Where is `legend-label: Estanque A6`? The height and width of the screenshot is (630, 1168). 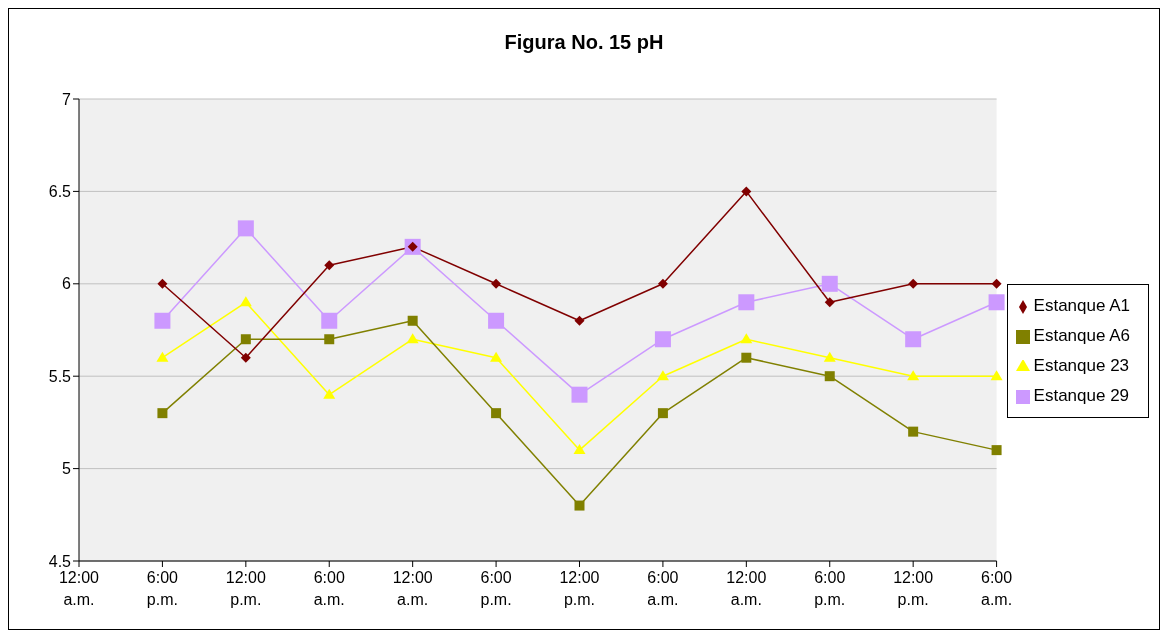 legend-label: Estanque A6 is located at coordinates (1081, 335).